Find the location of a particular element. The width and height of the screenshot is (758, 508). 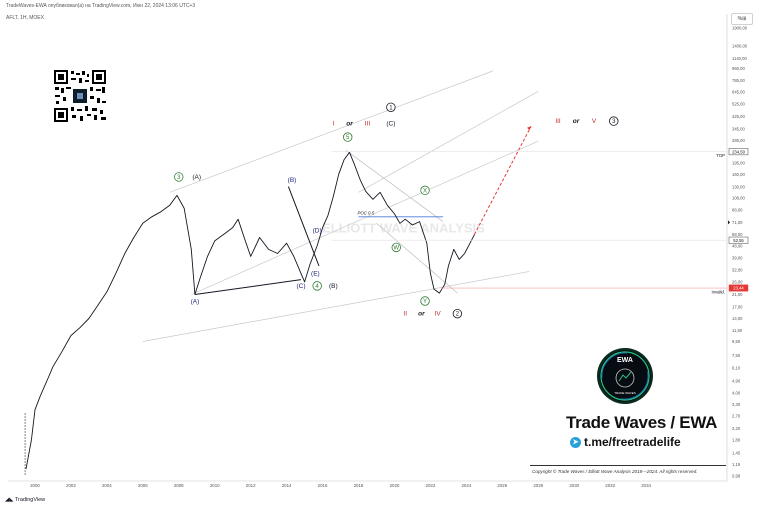

tradingview-brand-label: TradingView is located at coordinates (30, 500).